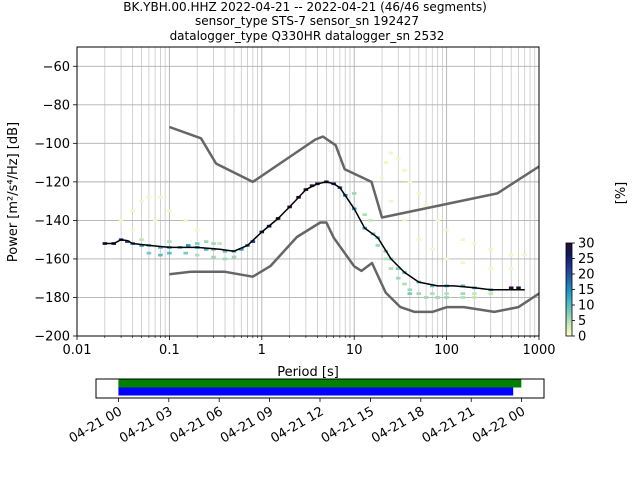 Image resolution: width=640 pixels, height=484 pixels. I want to click on timeline-bar-data, so click(320, 383).